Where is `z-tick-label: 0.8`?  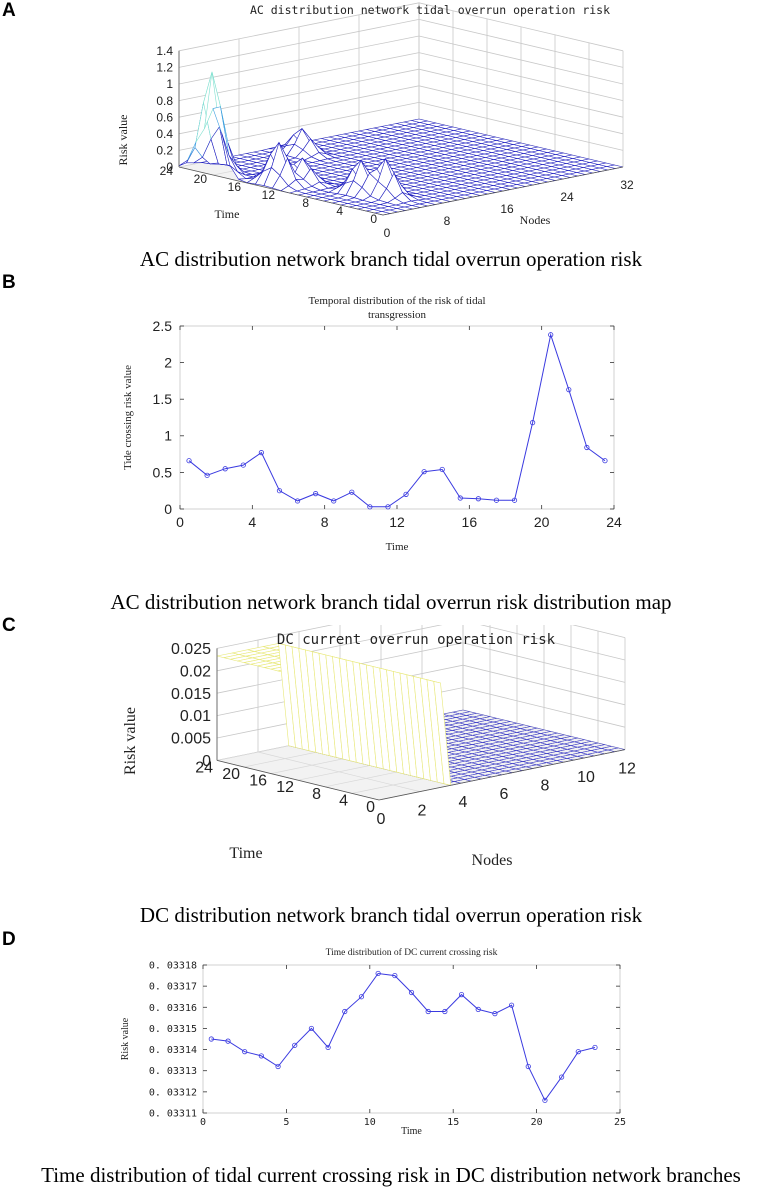 z-tick-label: 0.8 is located at coordinates (164, 101).